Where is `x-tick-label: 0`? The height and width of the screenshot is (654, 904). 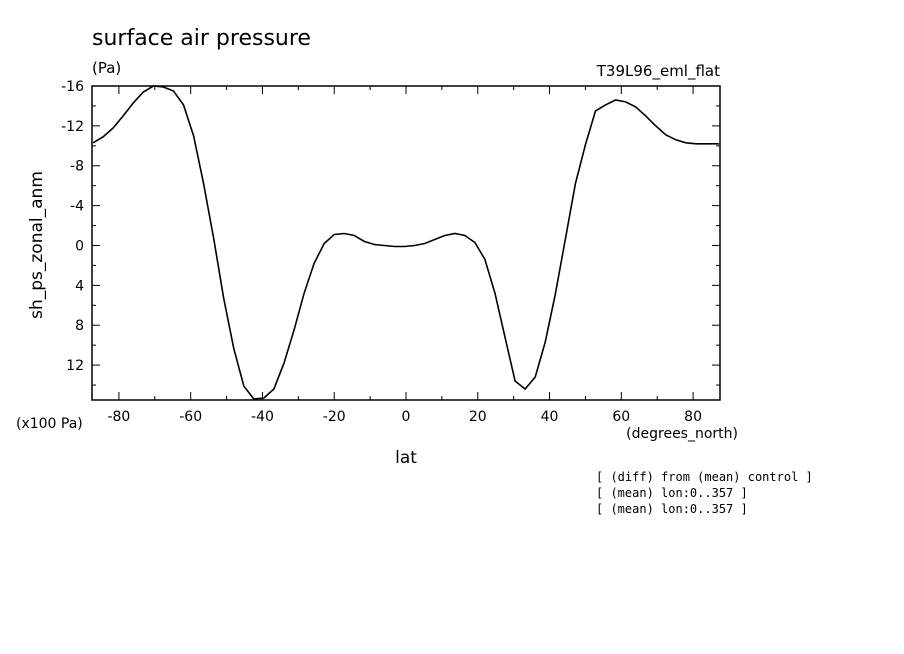
x-tick-label: 0 is located at coordinates (406, 417).